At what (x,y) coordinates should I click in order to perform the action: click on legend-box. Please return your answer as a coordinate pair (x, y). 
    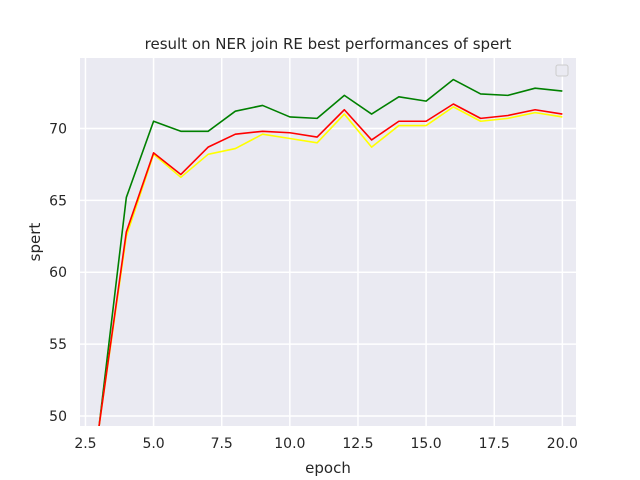
    Looking at the image, I should click on (562, 70).